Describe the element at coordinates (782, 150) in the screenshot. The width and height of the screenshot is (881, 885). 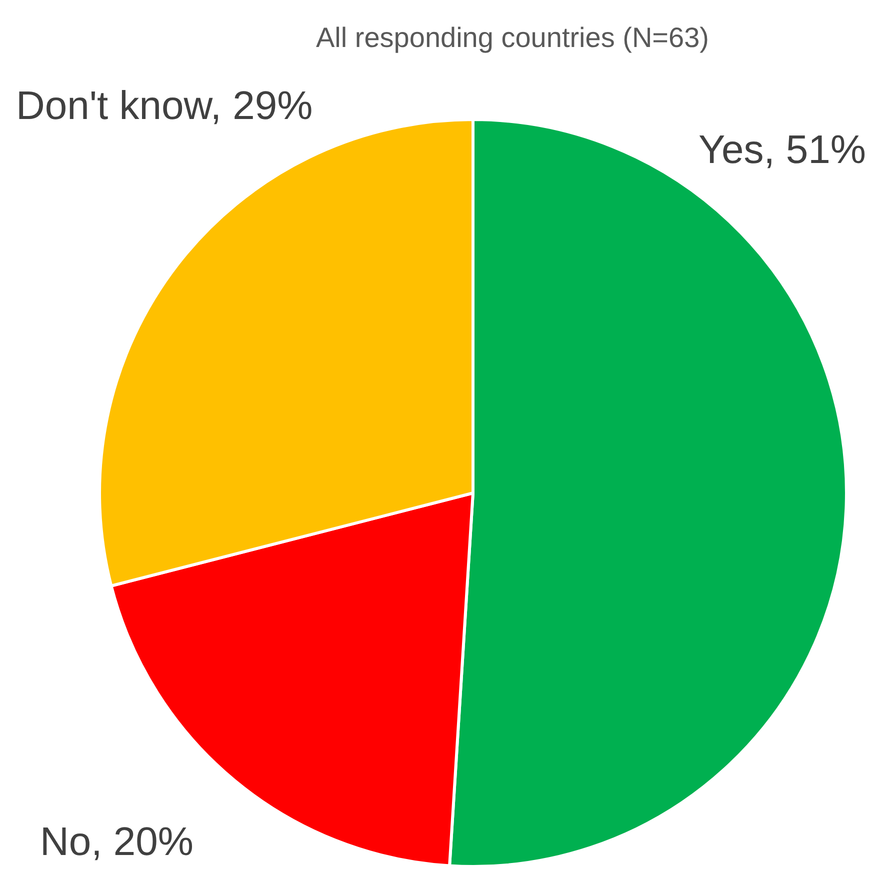
I see `slice-label: Yes, 51%` at that location.